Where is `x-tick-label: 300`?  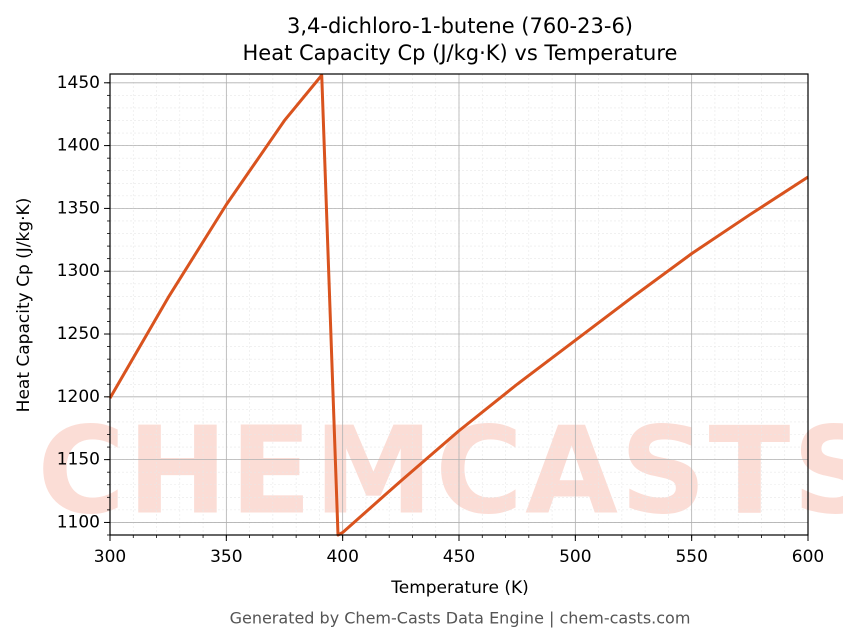
x-tick-label: 300 is located at coordinates (110, 557).